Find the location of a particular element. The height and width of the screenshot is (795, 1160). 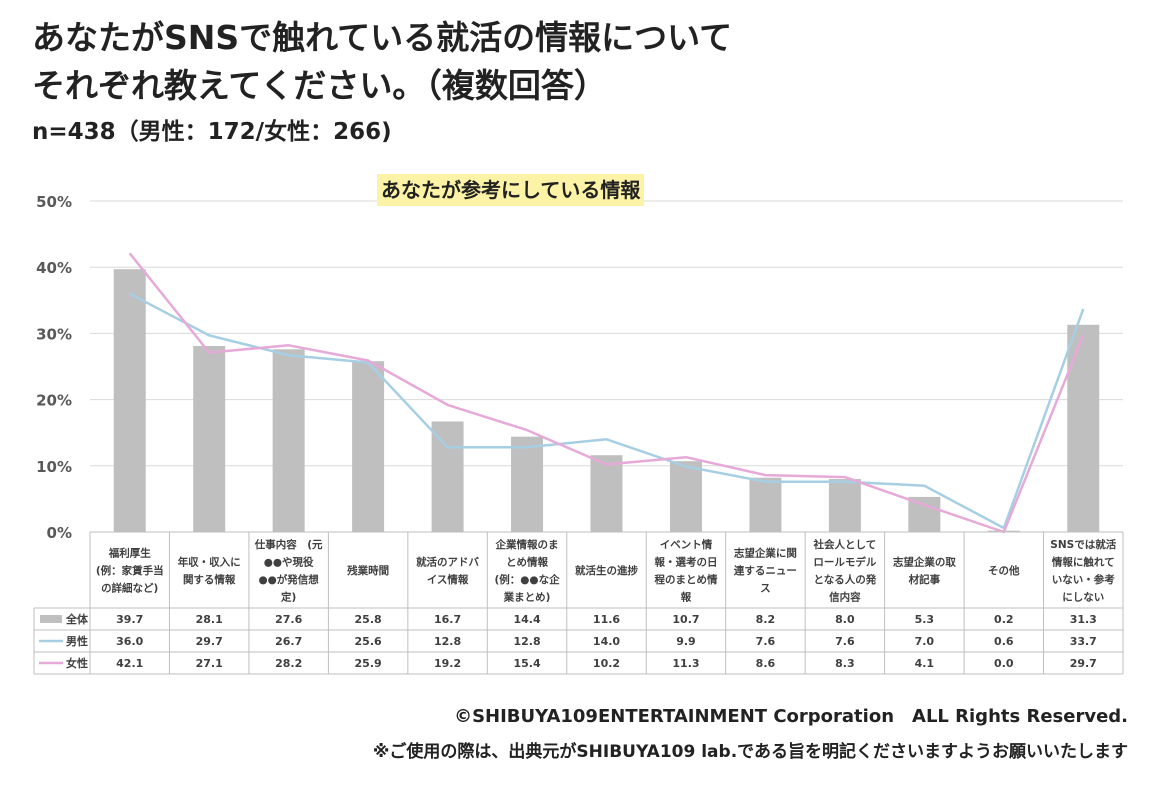

data-label: 28.2 is located at coordinates (288, 663).